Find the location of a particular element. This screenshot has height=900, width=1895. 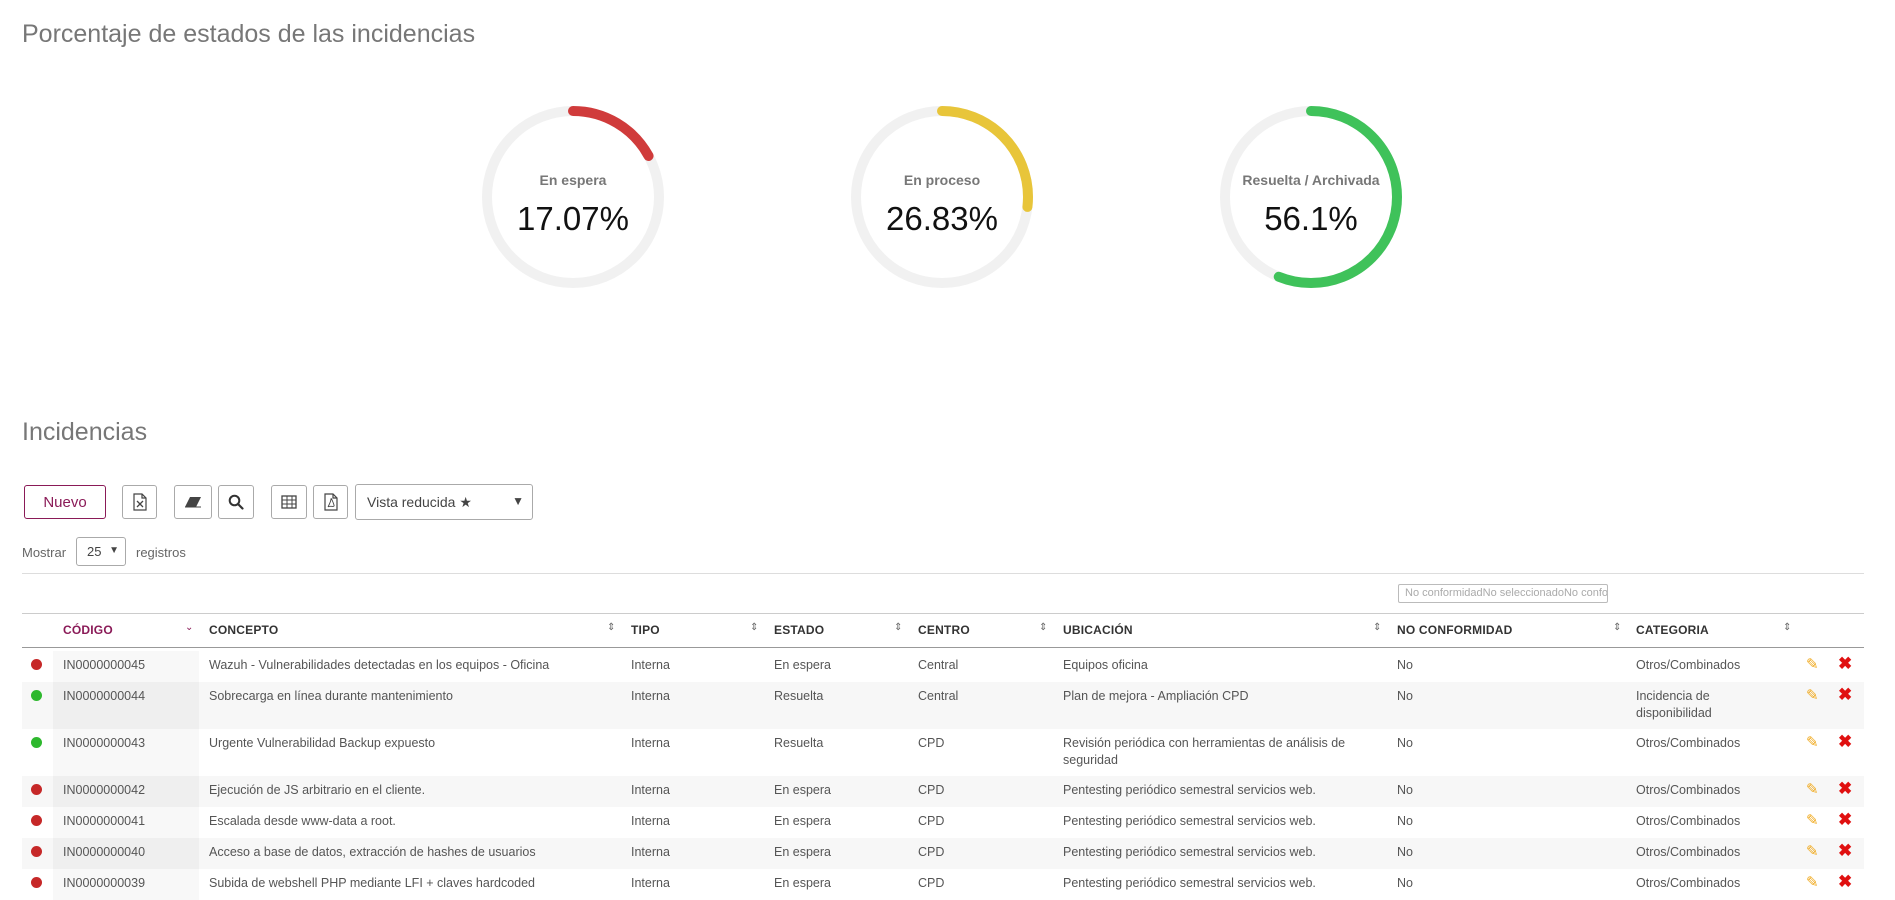

list-section-title: Incidencias is located at coordinates (85, 432).